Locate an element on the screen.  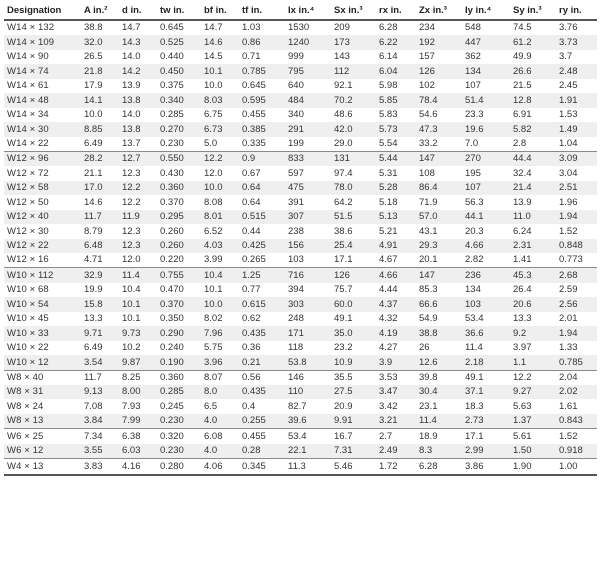
value-cell-radius-of-gyration-x: 3.42 is located at coordinates (388, 406).